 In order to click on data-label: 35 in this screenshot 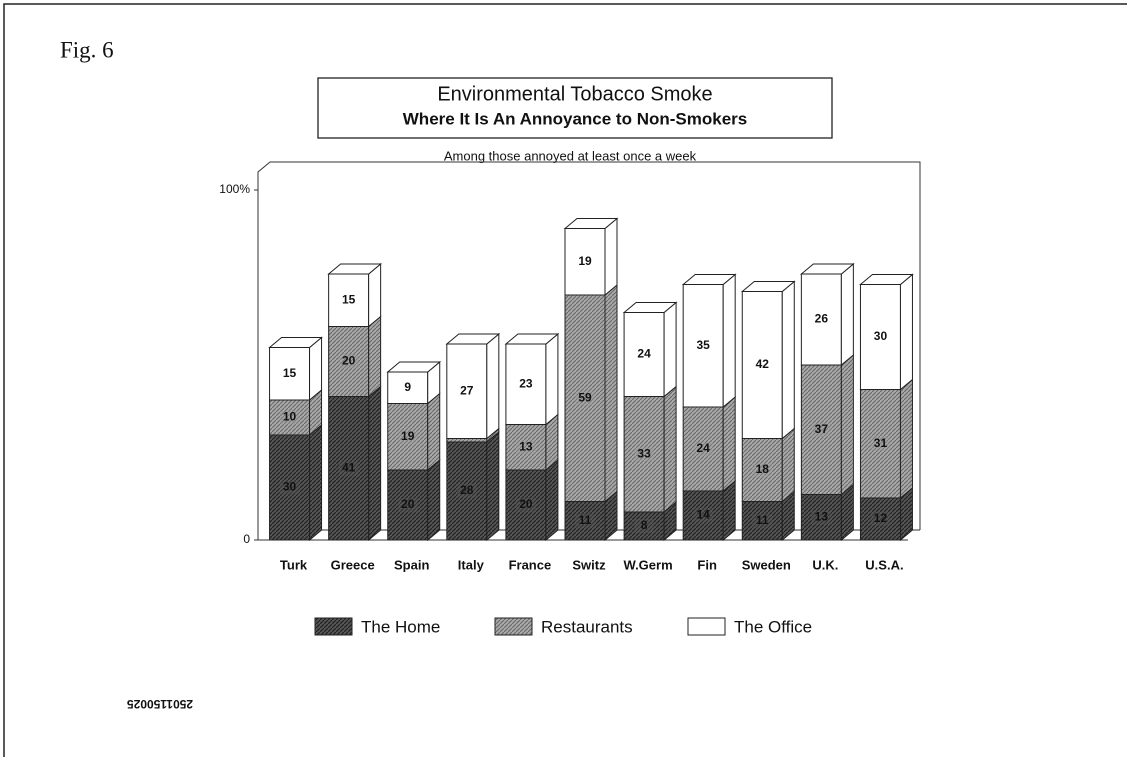, I will do `click(704, 345)`.